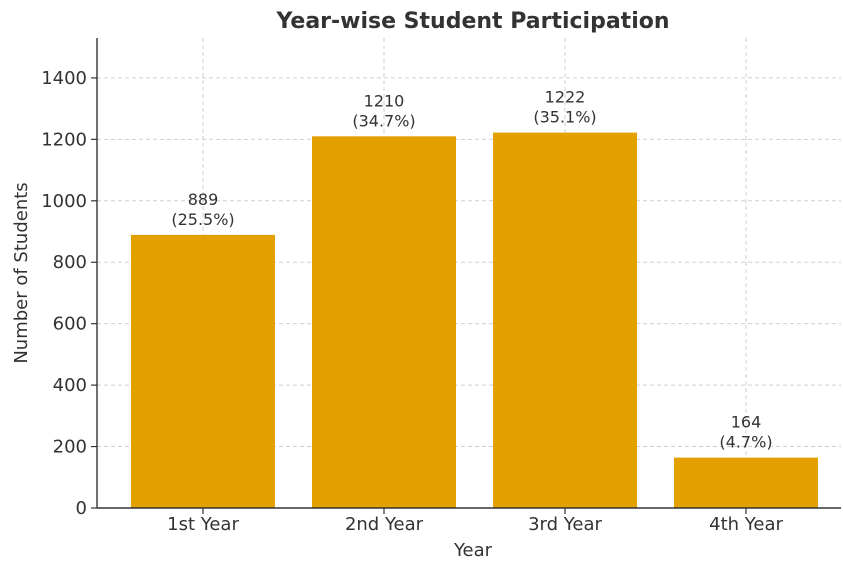 The height and width of the screenshot is (565, 843). What do you see at coordinates (746, 422) in the screenshot?
I see `bar-value-label: 164` at bounding box center [746, 422].